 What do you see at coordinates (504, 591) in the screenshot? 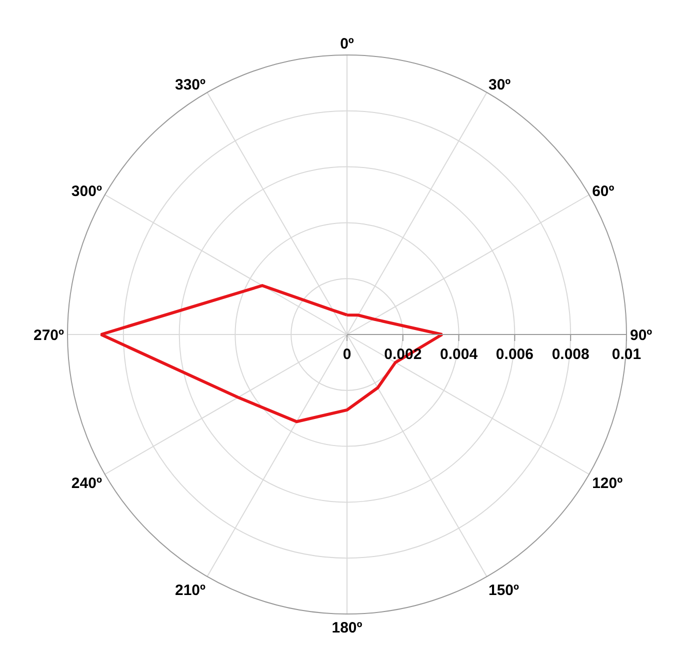
I see `spoke-label: 150º` at bounding box center [504, 591].